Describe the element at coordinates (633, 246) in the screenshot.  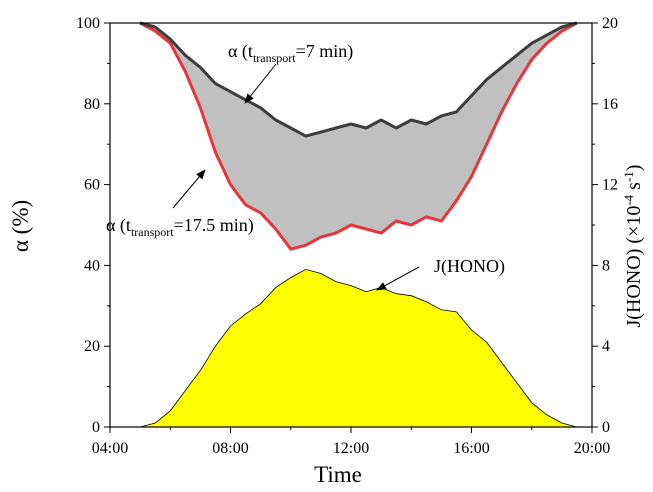
I see `y-axis-right-label: J(HONO) (×10-4 s-1)` at that location.